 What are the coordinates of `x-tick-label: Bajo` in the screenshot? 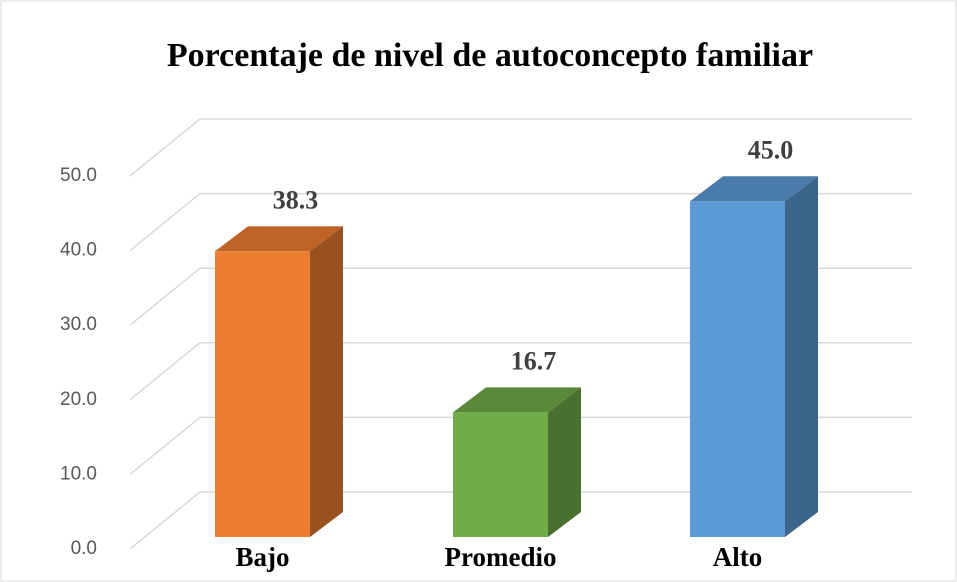 It's located at (263, 557).